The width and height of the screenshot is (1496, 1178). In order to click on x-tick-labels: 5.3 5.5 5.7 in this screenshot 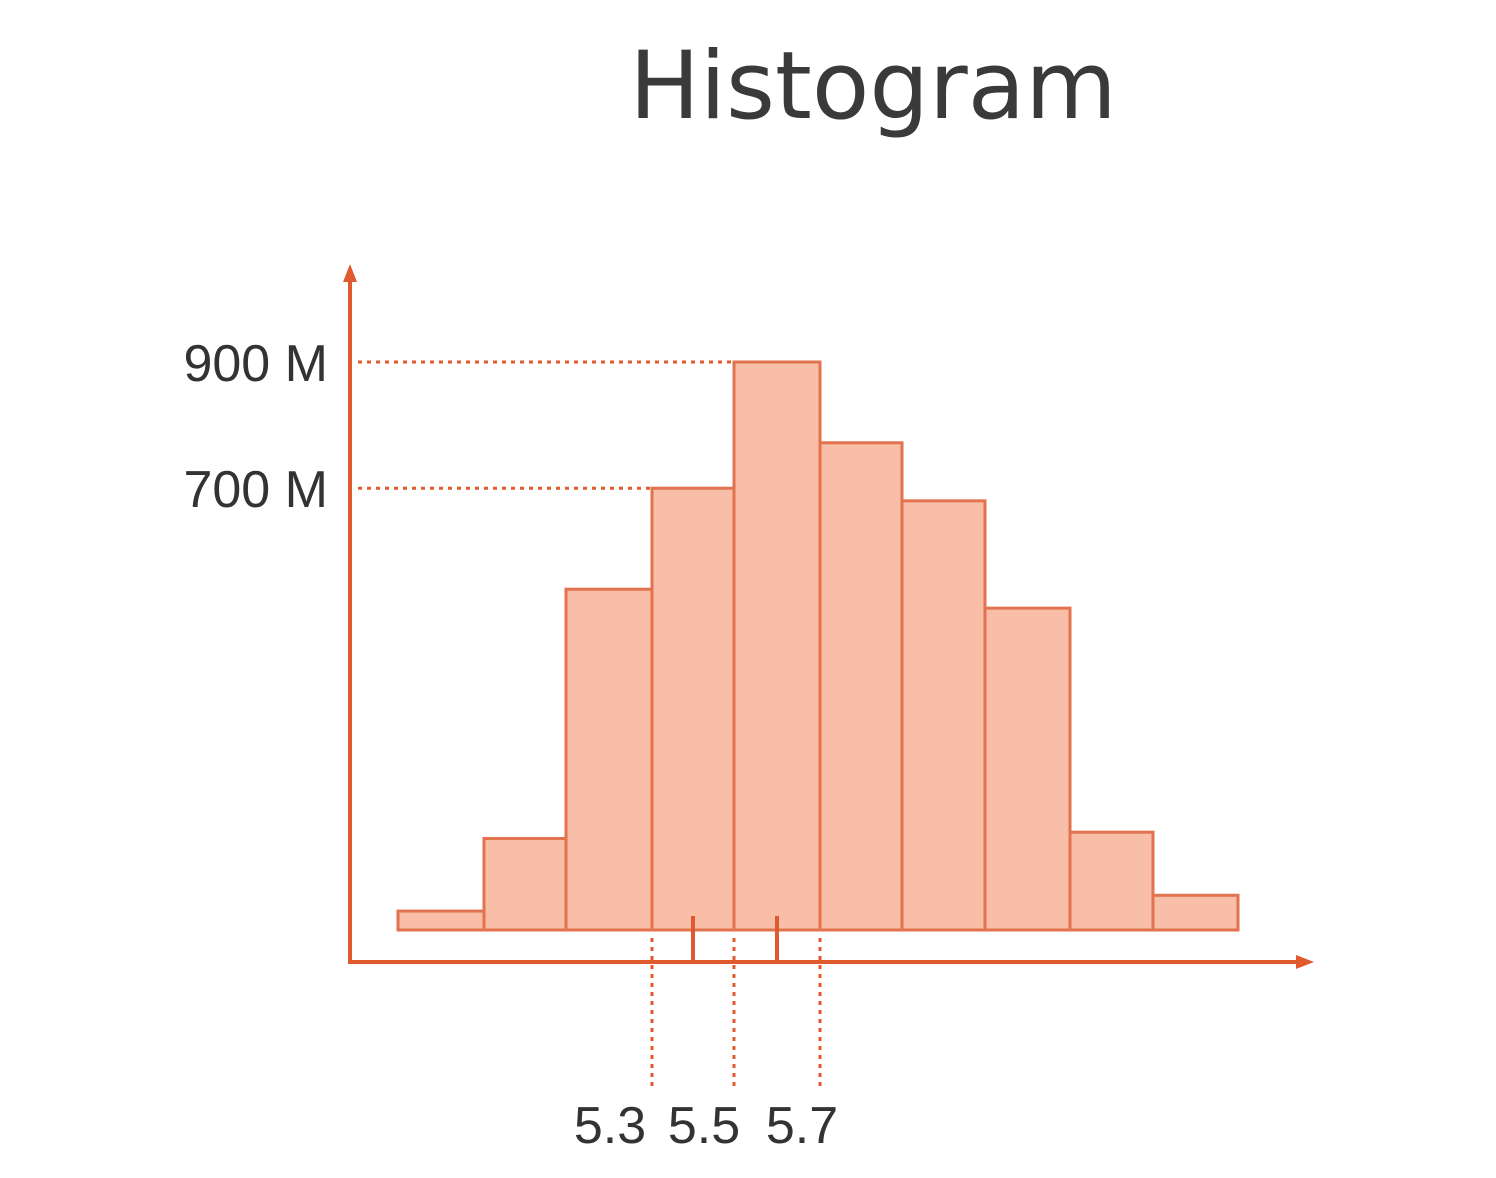, I will do `click(706, 1126)`.